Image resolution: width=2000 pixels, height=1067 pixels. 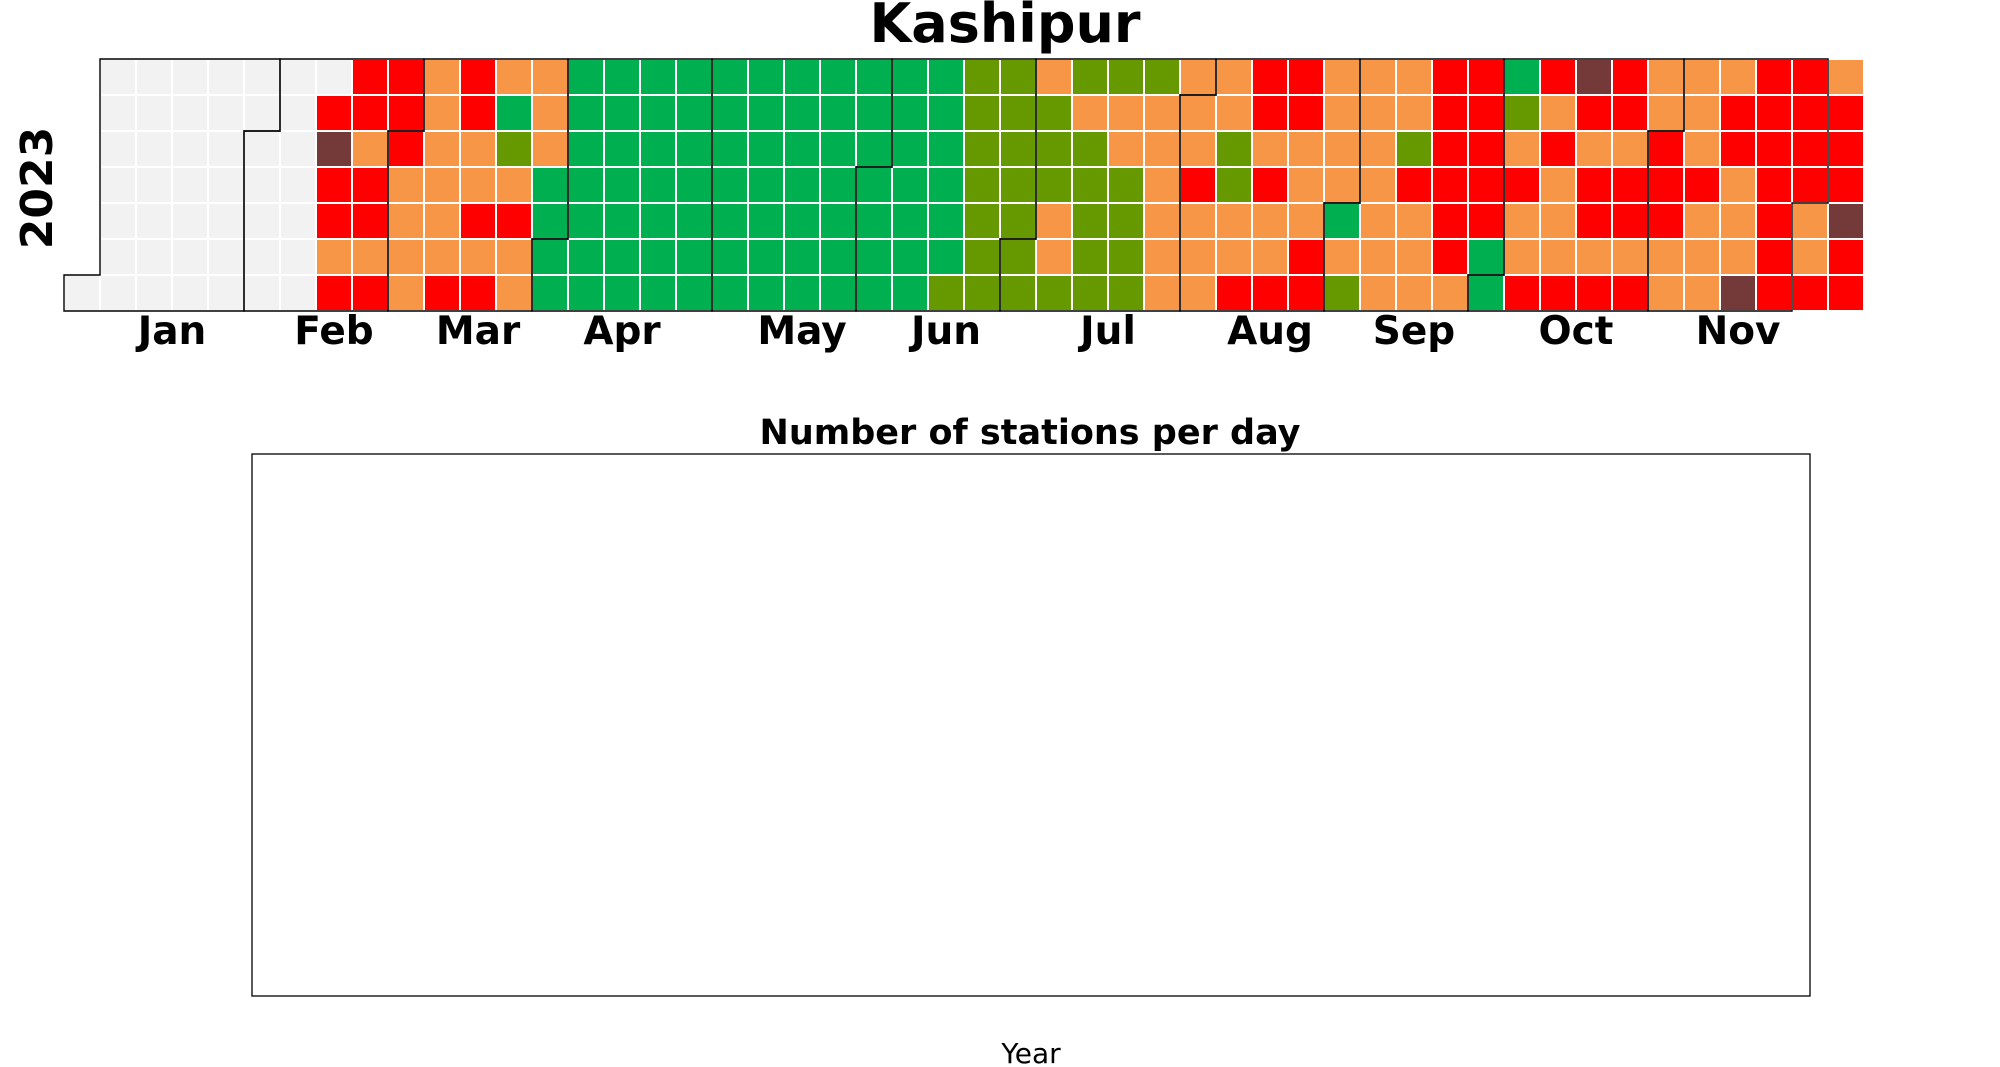 I want to click on month-border, so click(x=1738, y=185).